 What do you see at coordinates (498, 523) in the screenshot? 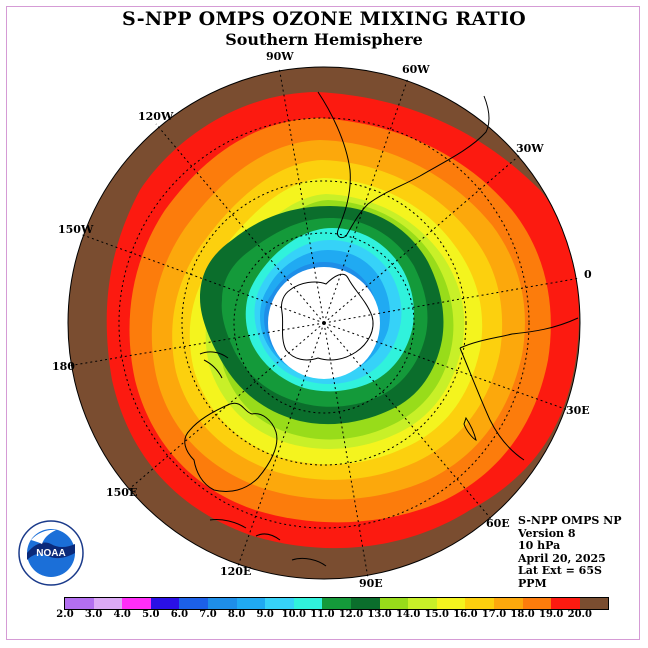
I see `lon-label-60e: 60E` at bounding box center [498, 523].